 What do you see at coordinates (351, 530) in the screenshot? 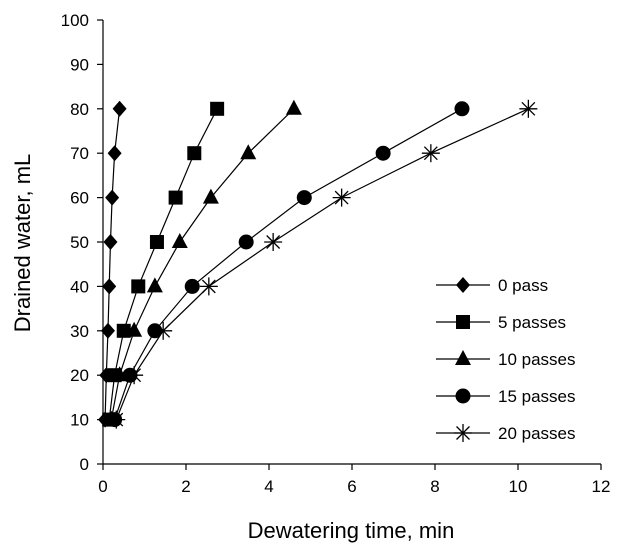
I see `x-axis-title: Dewatering time, min` at bounding box center [351, 530].